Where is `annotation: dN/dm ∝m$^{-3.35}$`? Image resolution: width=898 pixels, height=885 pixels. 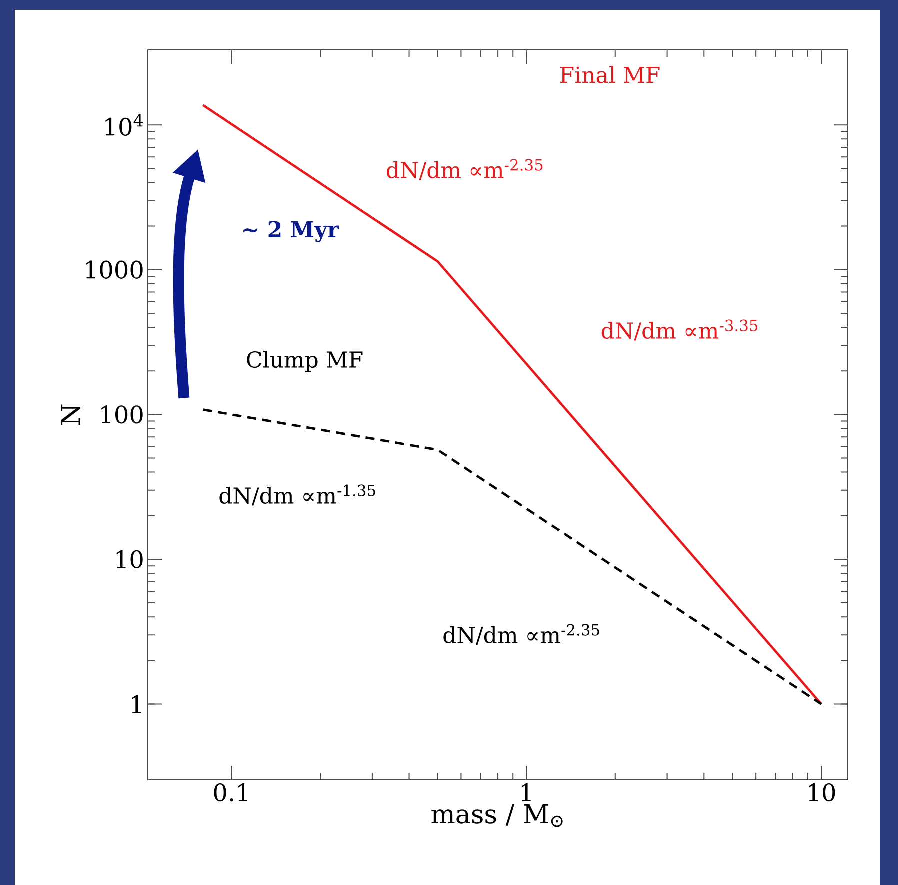
annotation: dN/dm ∝m$^{-3.35}$ is located at coordinates (680, 330).